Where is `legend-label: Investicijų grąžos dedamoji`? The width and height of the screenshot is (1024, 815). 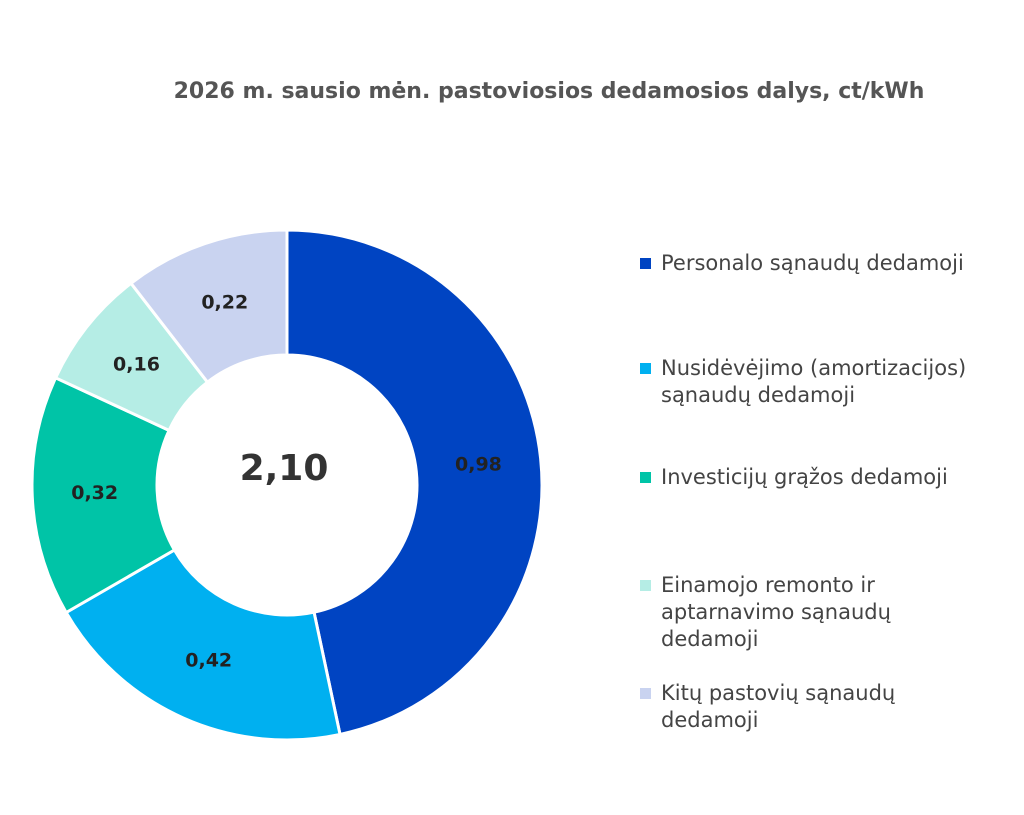
legend-label: Investicijų grąžos dedamoji is located at coordinates (804, 477).